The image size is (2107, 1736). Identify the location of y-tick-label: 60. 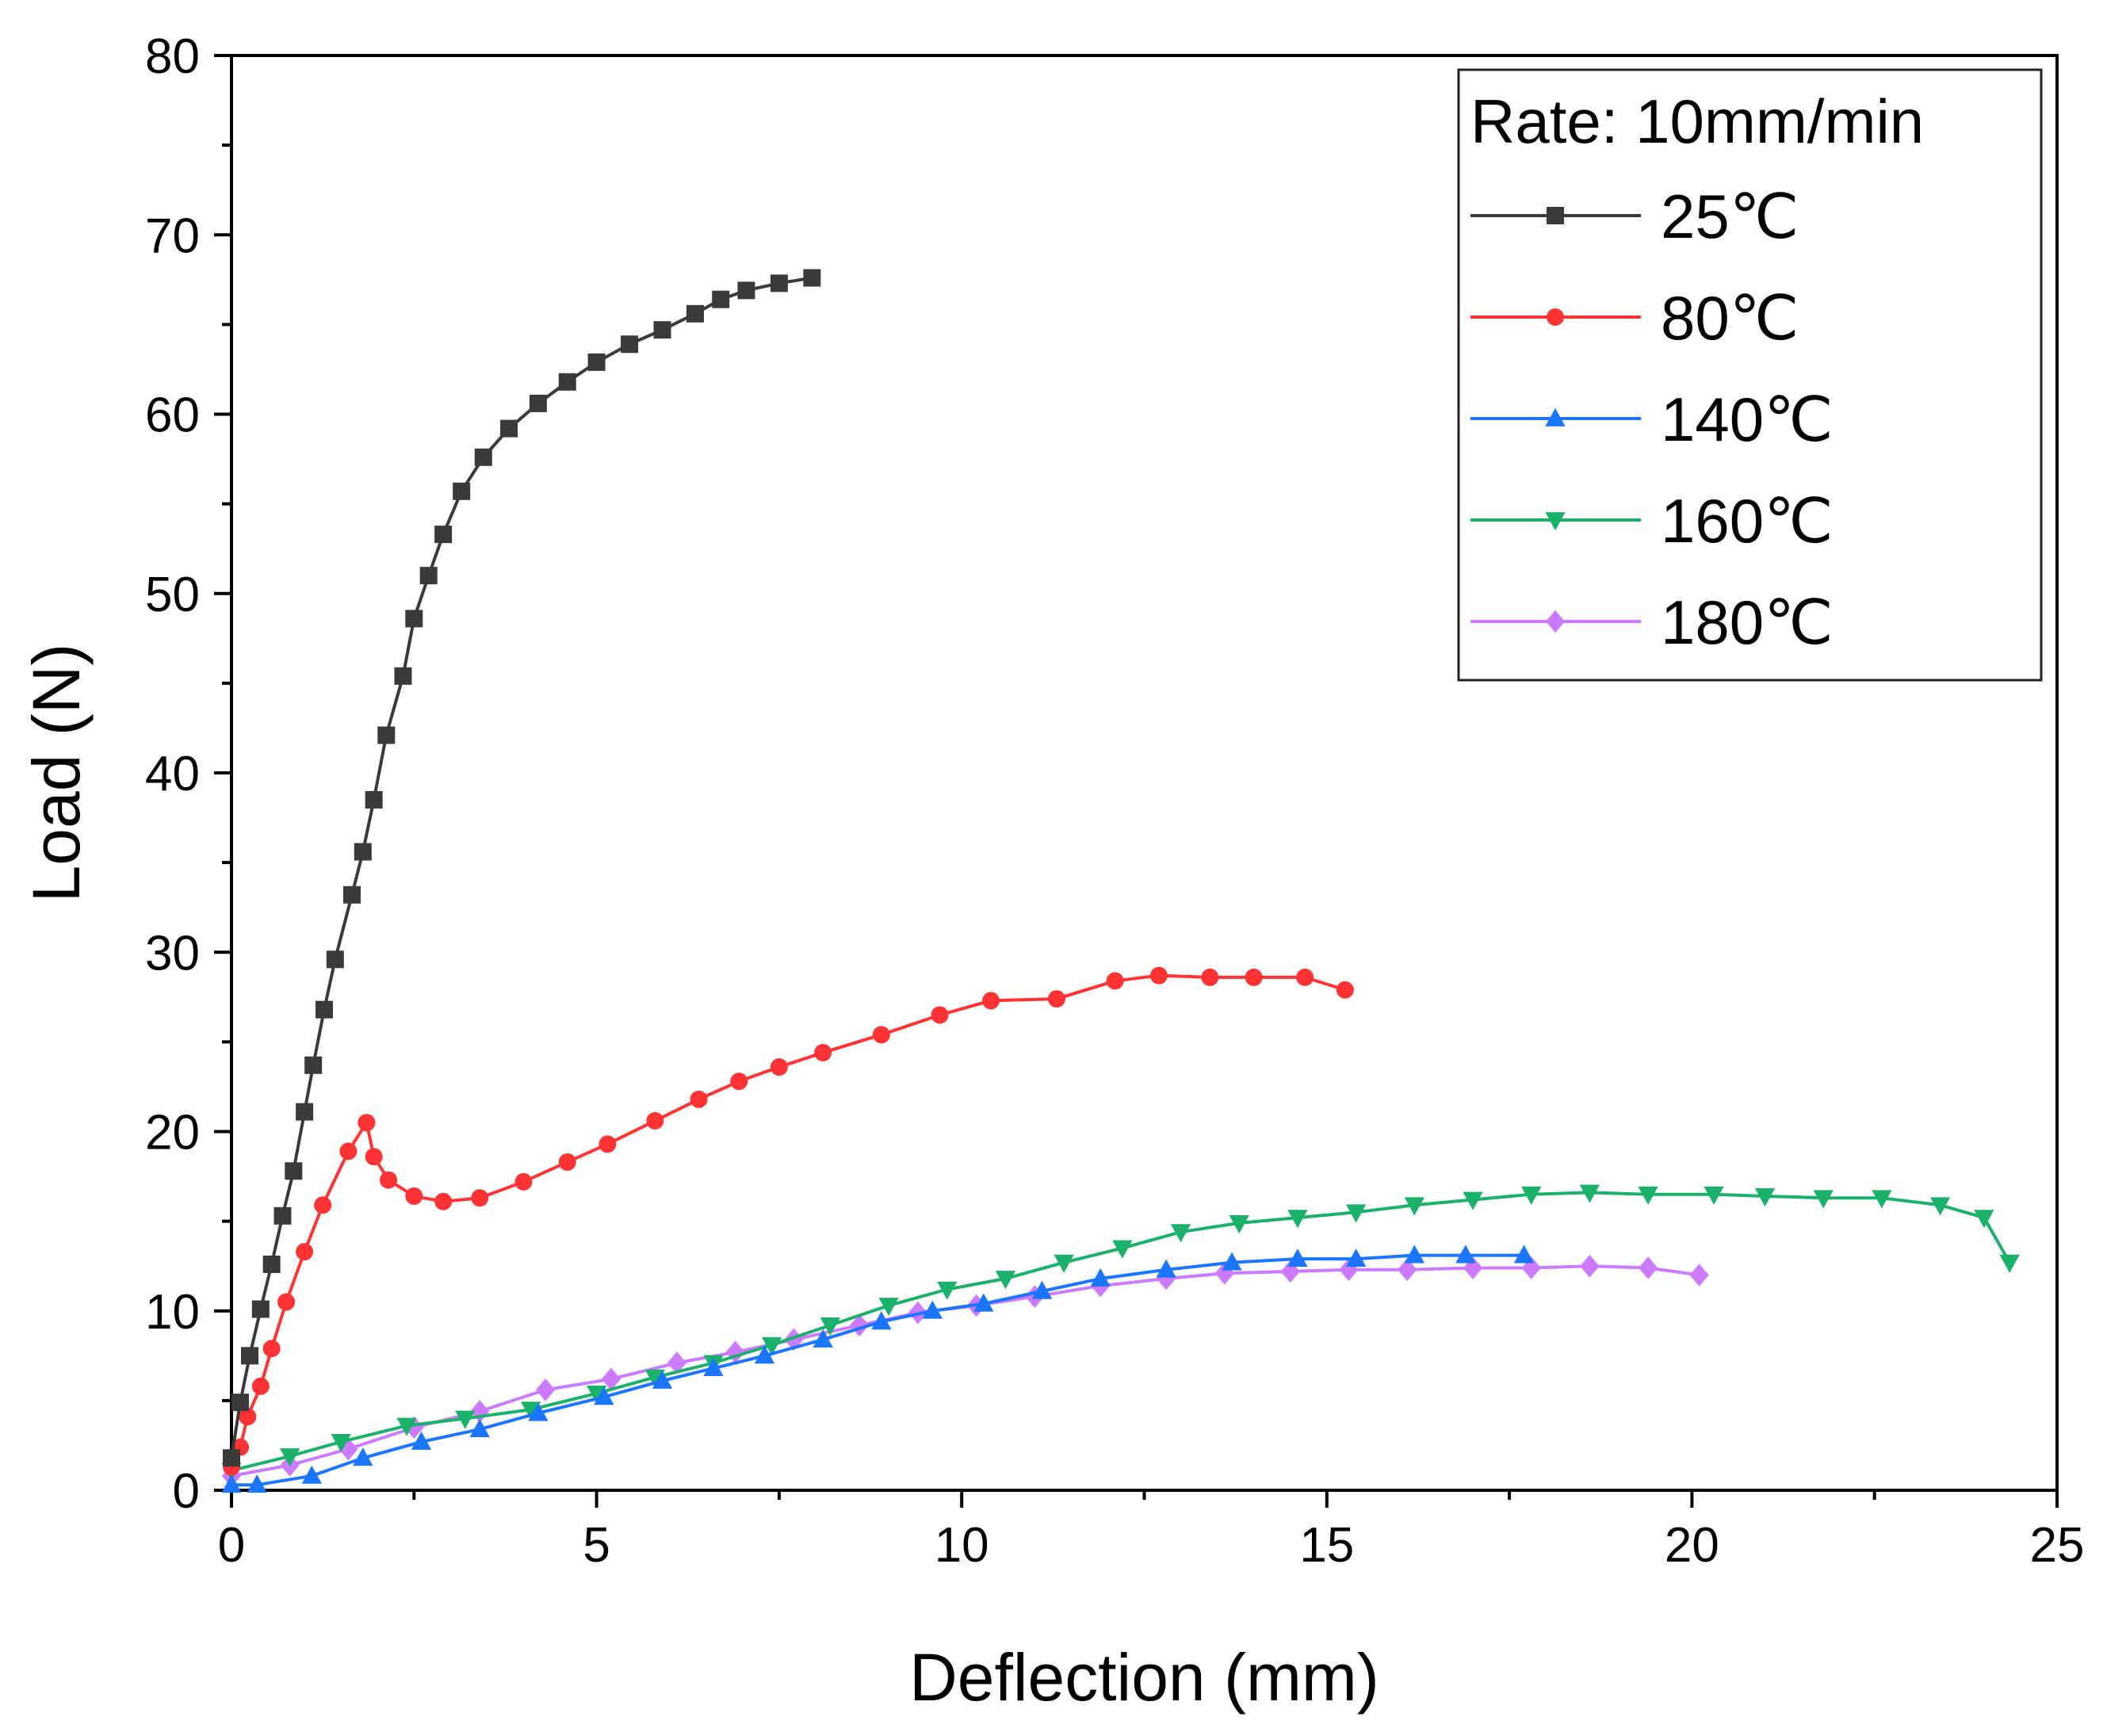
(172, 415).